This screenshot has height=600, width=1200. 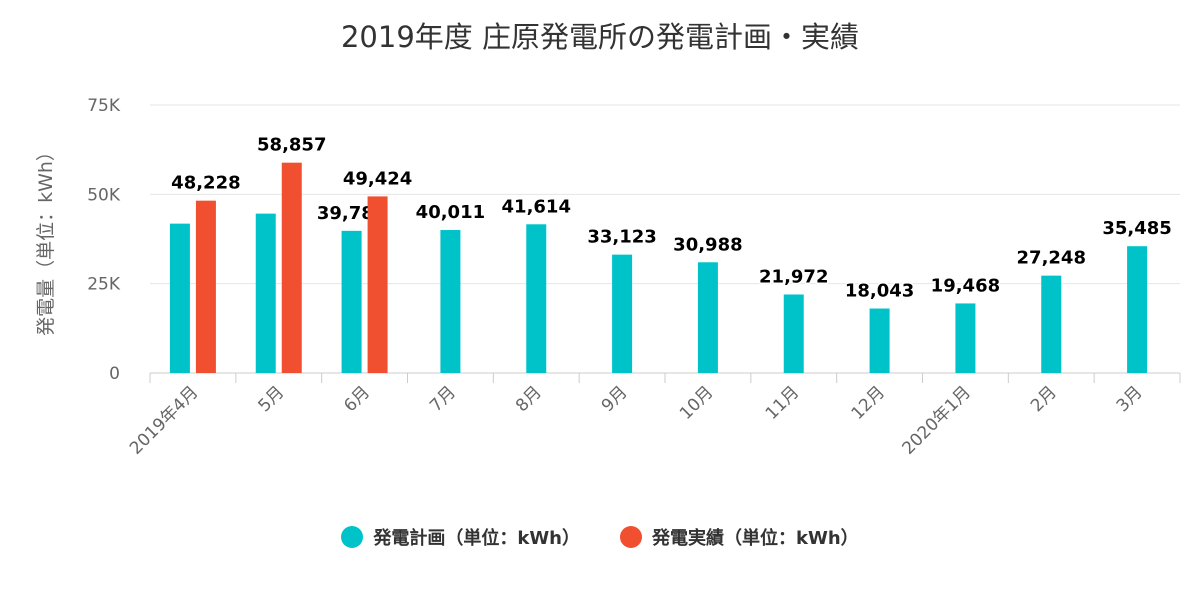 I want to click on y-axis-title: 発電量（単位：kWh）, so click(x=46, y=239).